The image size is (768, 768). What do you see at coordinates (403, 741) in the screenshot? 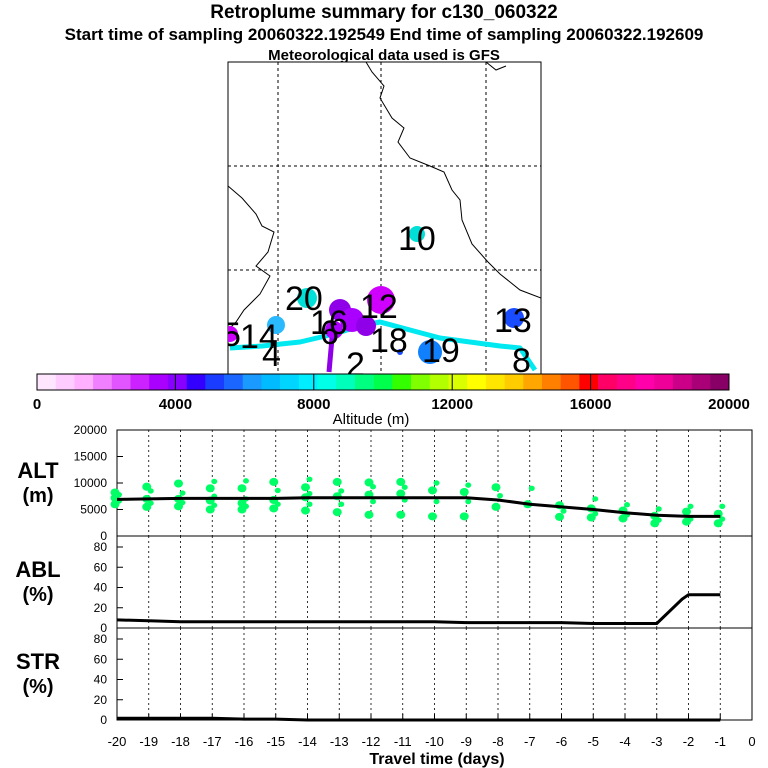
I see `x-tick-label: -11` at bounding box center [403, 741].